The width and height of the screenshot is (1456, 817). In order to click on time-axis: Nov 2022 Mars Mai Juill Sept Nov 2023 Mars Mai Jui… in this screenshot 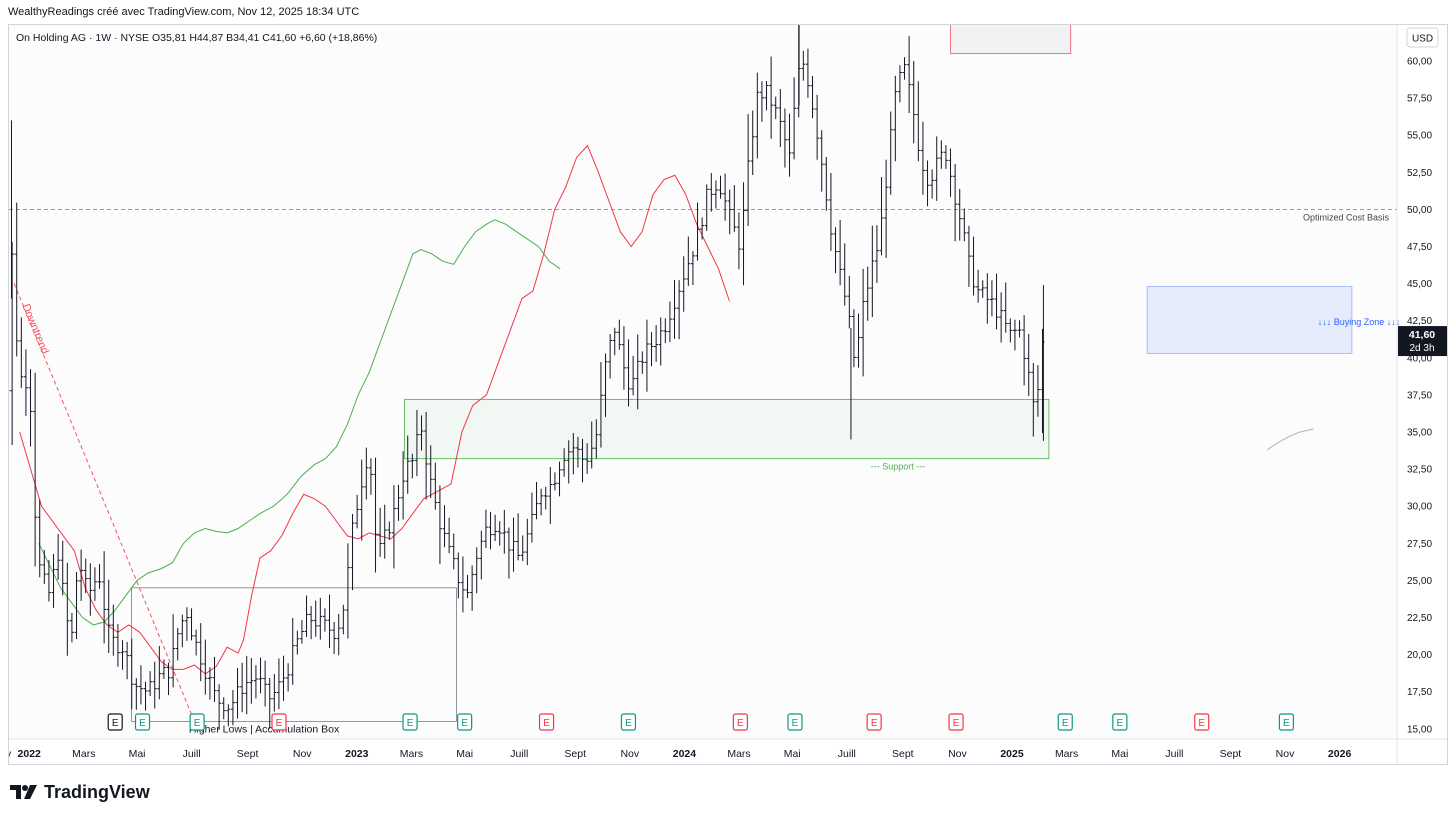, I will do `click(680, 754)`.